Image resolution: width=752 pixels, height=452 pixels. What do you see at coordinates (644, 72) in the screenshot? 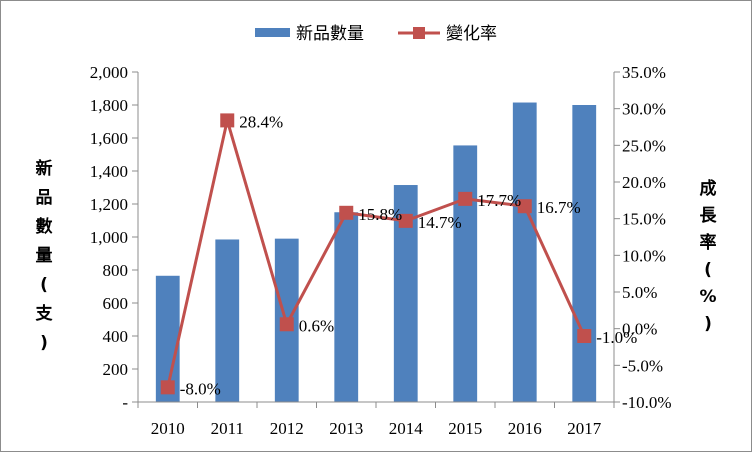
I see `y2-tick-label: 35.0%` at bounding box center [644, 72].